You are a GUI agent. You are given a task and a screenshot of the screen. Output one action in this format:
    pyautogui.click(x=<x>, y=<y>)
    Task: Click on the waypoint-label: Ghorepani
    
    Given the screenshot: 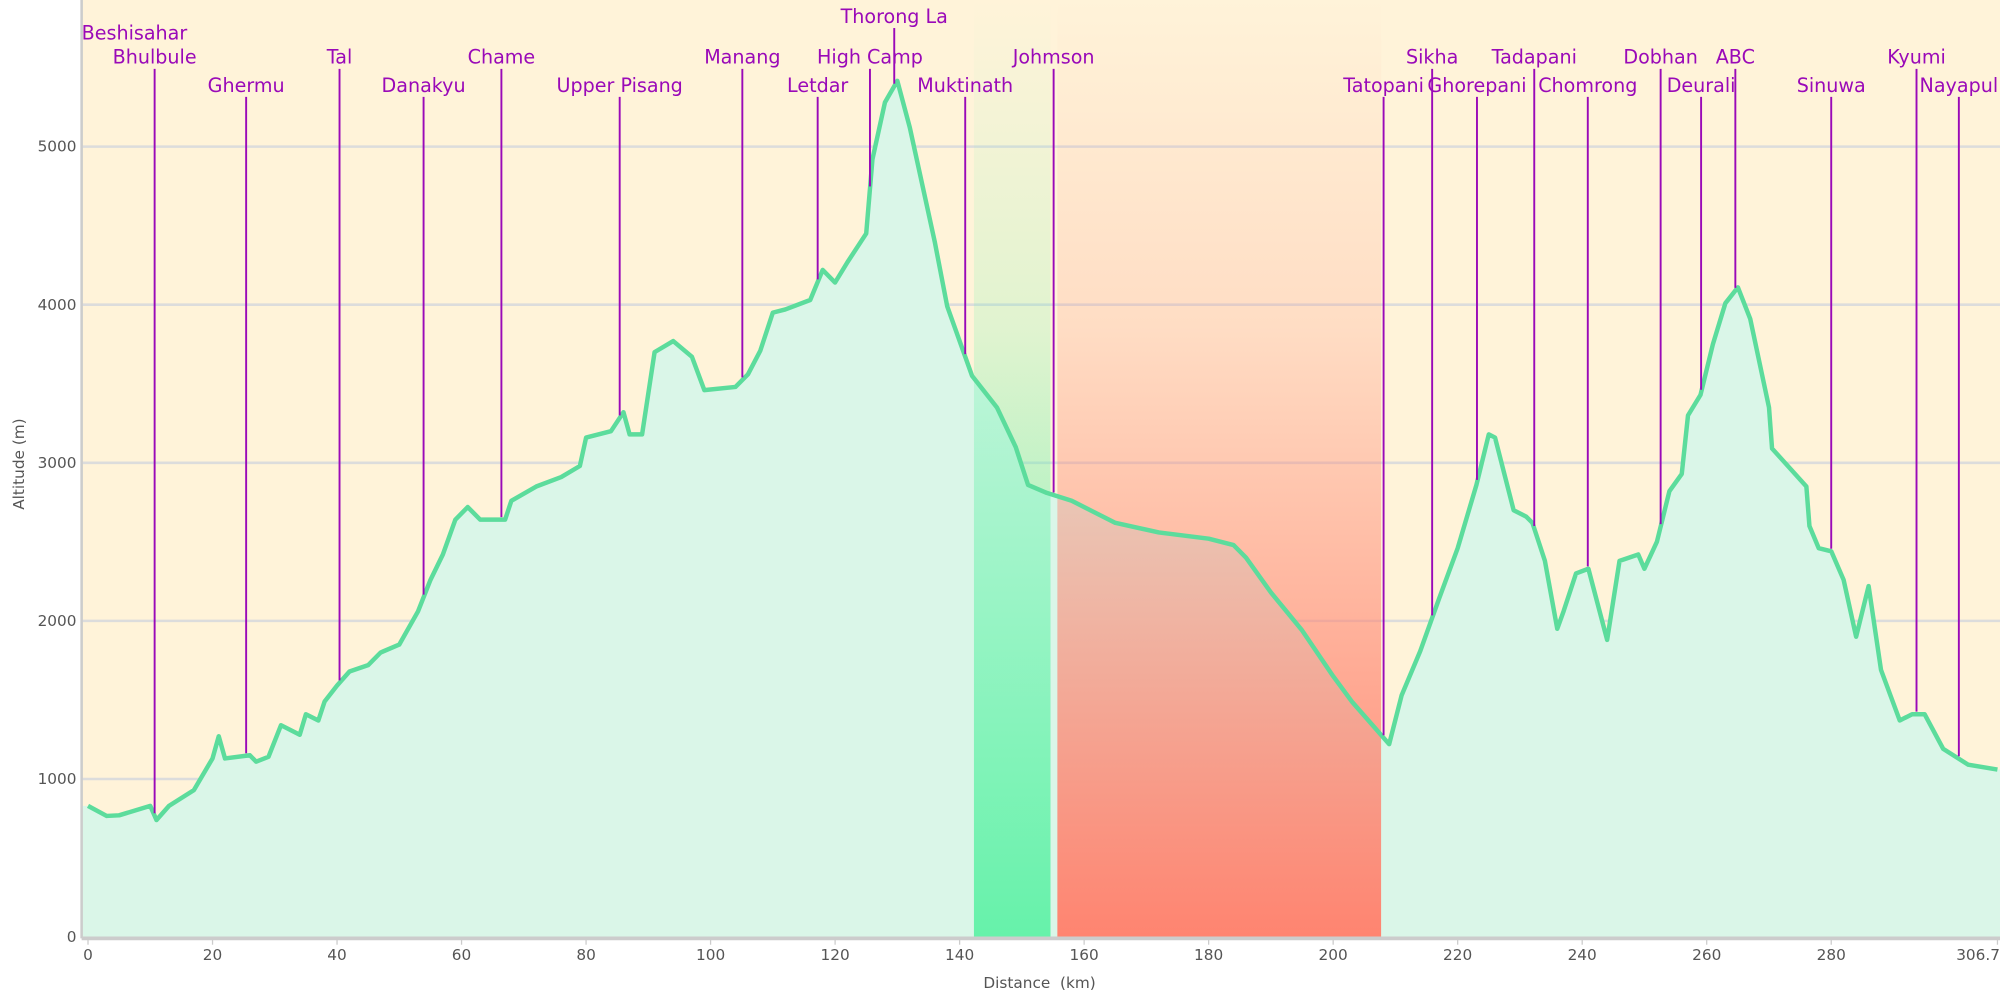 What is the action you would take?
    pyautogui.click(x=1476, y=85)
    